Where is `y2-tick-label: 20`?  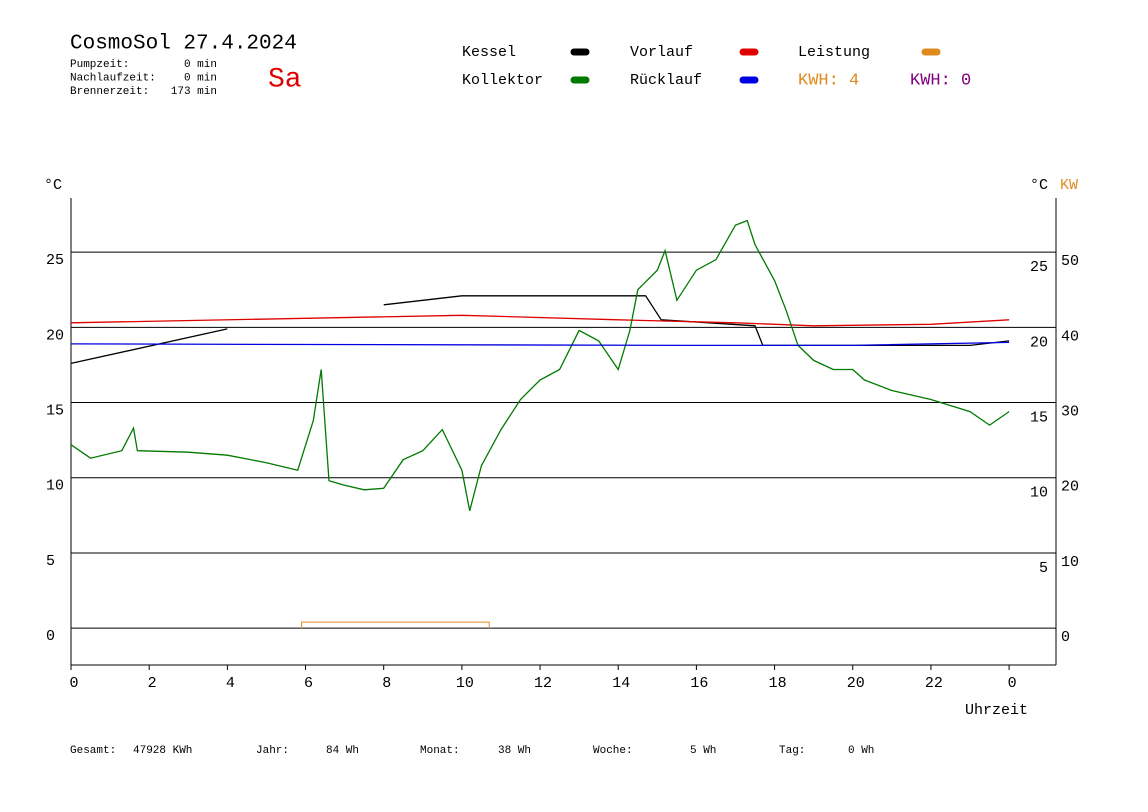
y2-tick-label: 20 is located at coordinates (1070, 487).